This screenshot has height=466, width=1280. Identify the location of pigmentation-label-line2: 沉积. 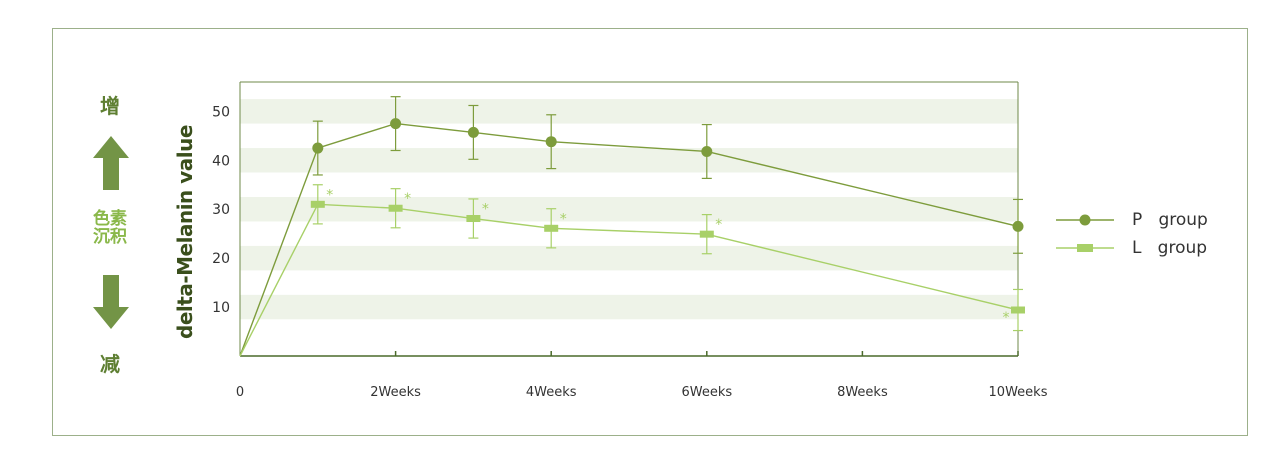
(110, 237).